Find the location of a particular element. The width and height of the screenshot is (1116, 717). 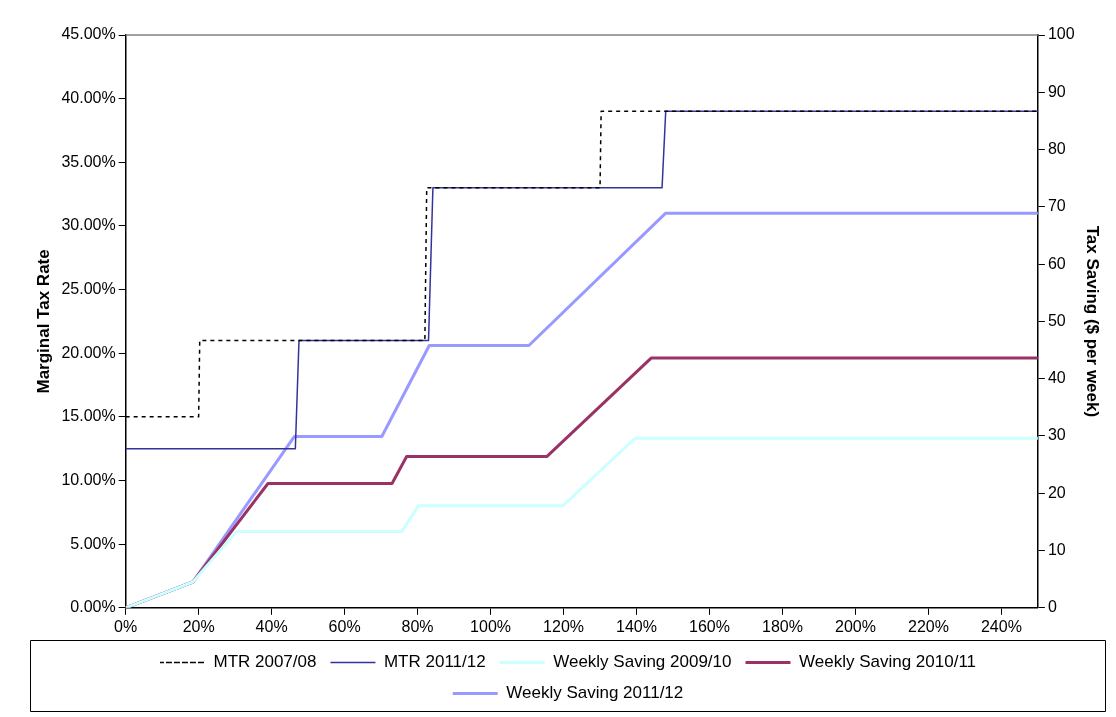

y2-tick-label: 90 is located at coordinates (1056, 91).